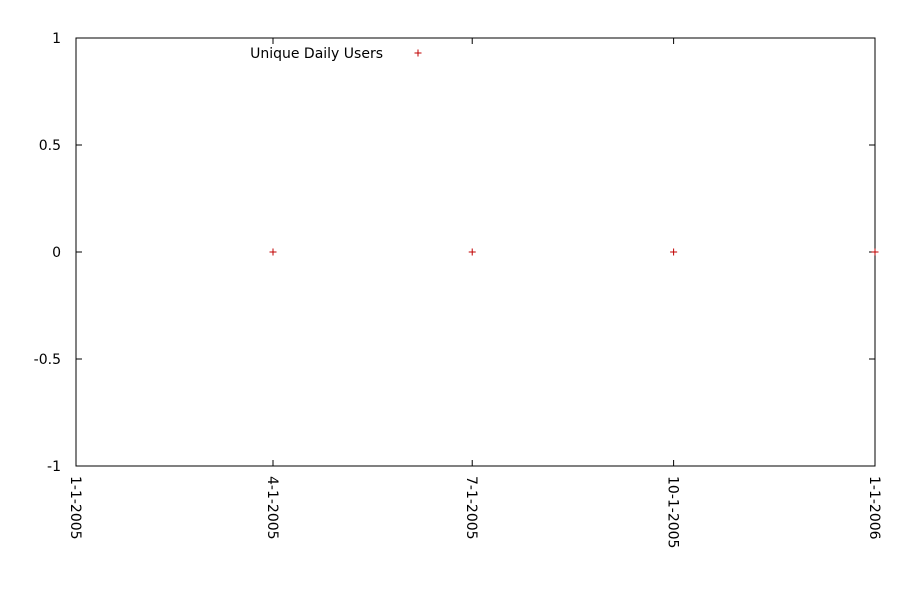 The width and height of the screenshot is (900, 600). Describe the element at coordinates (75, 508) in the screenshot. I see `x-tick-label: 1-1-2005` at that location.